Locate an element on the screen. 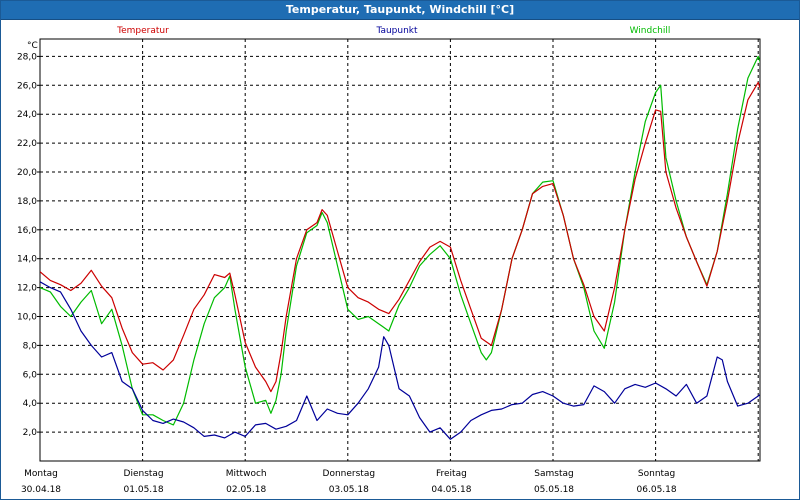  y-tick-label: 26,0 is located at coordinates (27, 86).